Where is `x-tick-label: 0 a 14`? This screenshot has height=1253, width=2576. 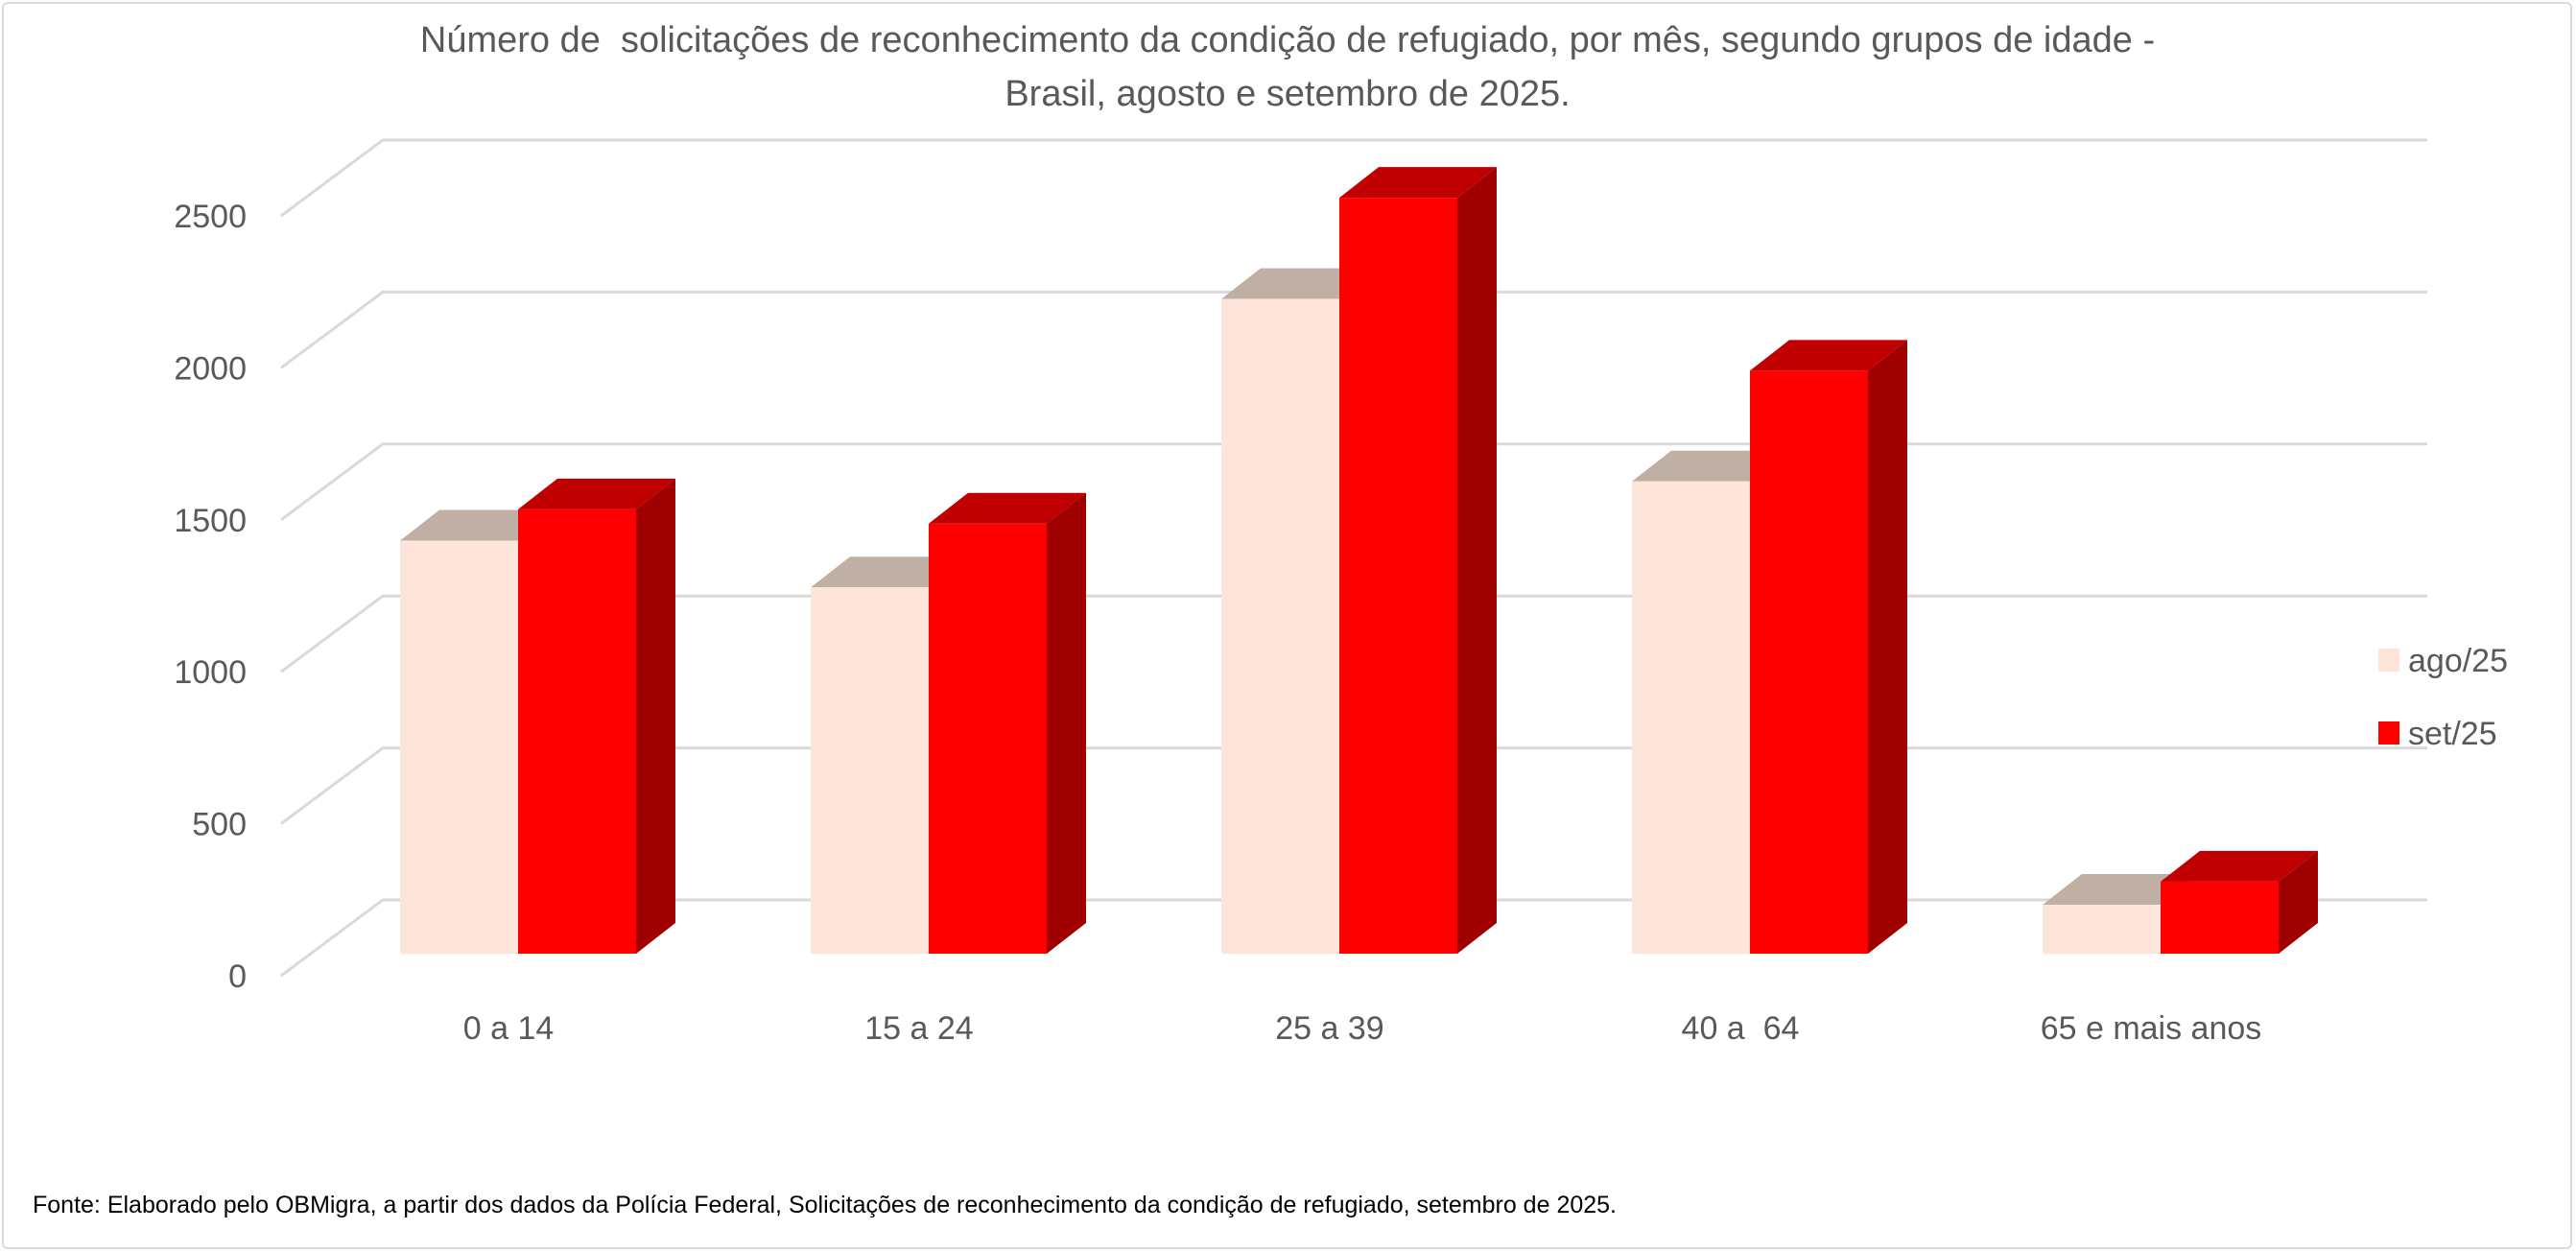
x-tick-label: 0 a 14 is located at coordinates (509, 1028).